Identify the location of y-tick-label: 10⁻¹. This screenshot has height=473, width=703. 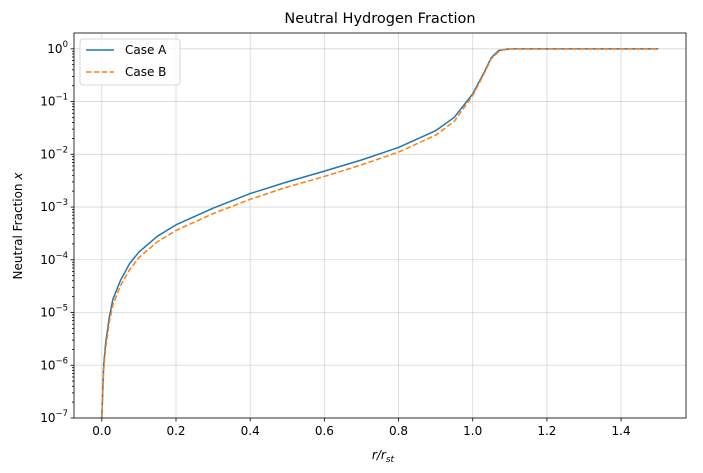
(54, 101).